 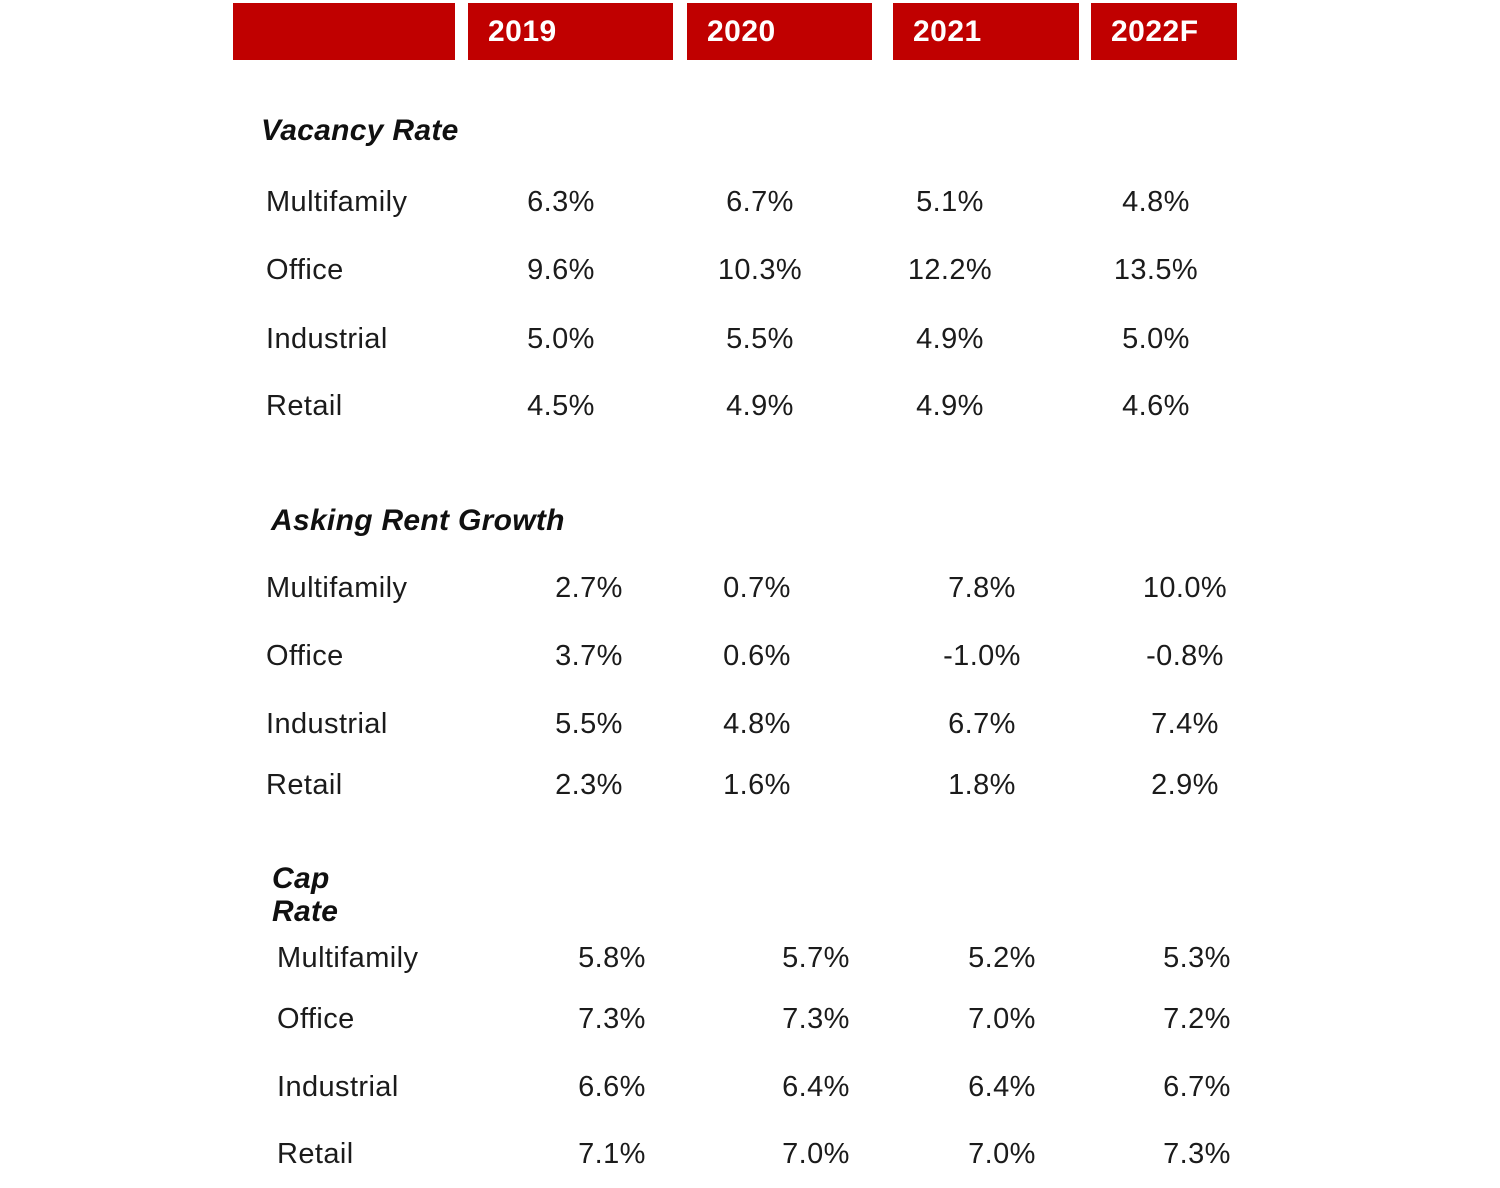 I want to click on value-cell: 7.1%, so click(x=612, y=1154).